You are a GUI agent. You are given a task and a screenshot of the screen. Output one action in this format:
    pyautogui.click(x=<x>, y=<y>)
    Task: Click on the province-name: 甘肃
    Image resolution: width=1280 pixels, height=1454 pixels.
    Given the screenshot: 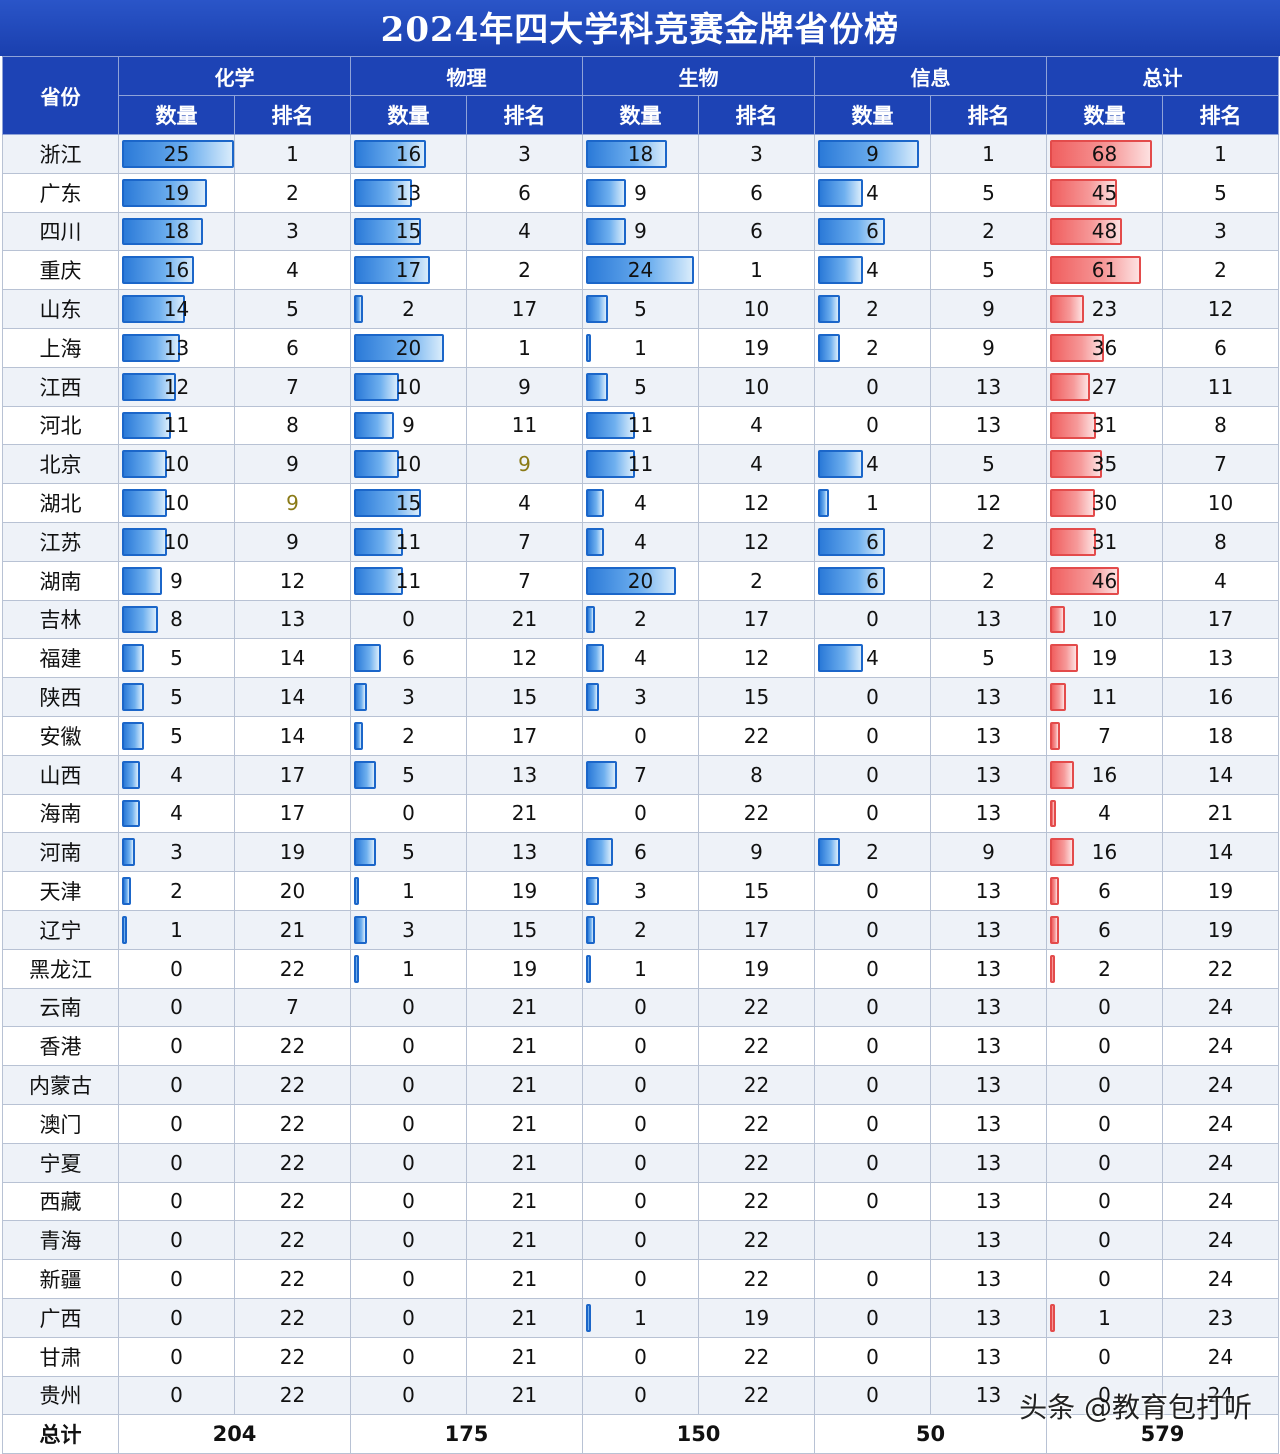 What is the action you would take?
    pyautogui.click(x=61, y=1356)
    